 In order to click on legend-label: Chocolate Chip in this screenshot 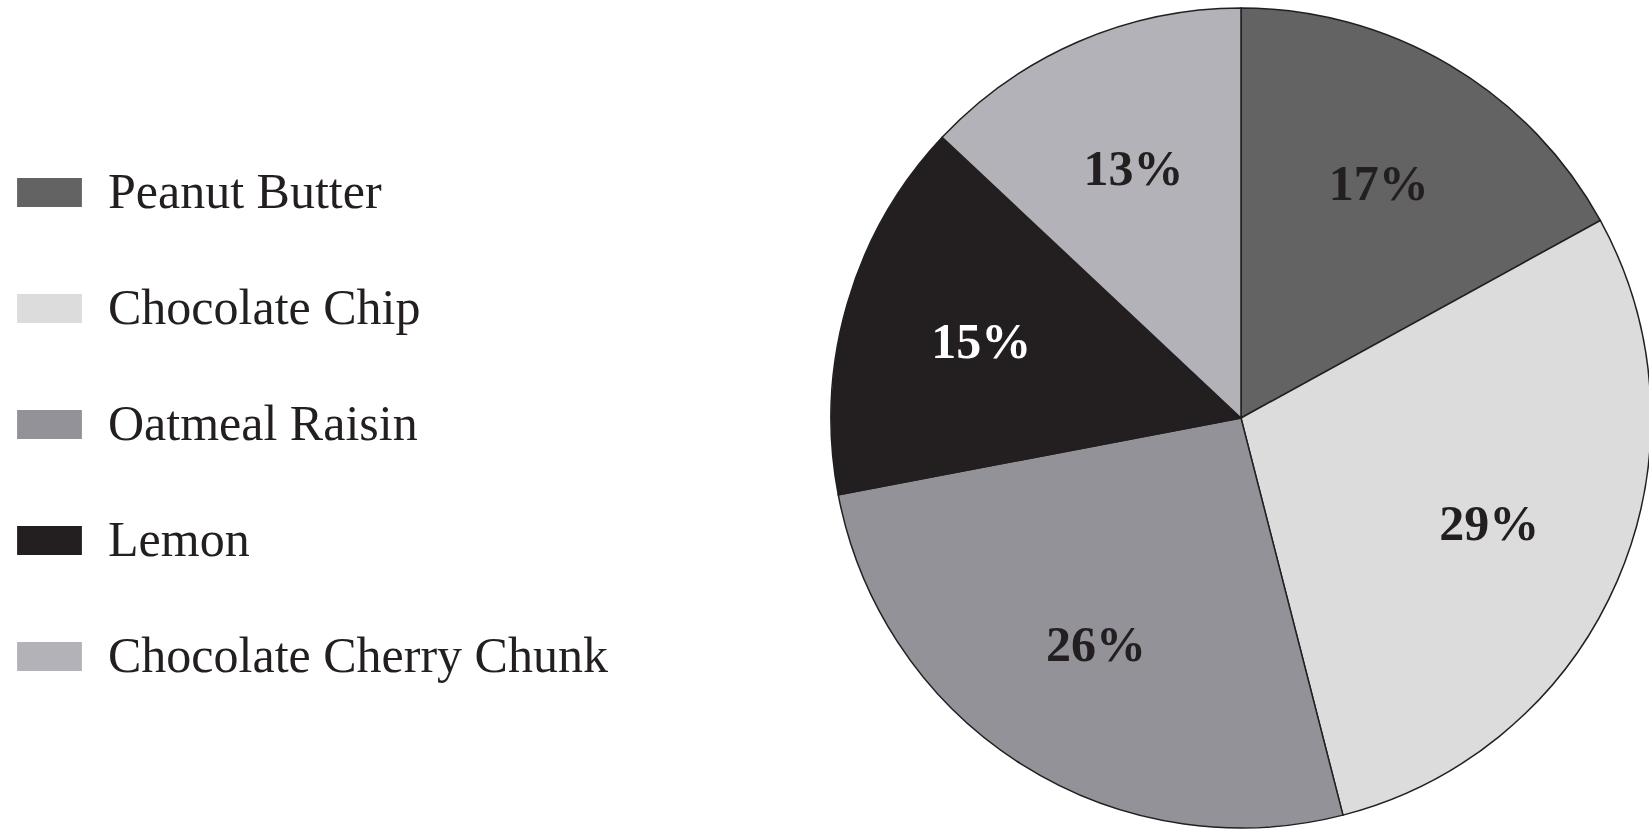, I will do `click(264, 306)`.